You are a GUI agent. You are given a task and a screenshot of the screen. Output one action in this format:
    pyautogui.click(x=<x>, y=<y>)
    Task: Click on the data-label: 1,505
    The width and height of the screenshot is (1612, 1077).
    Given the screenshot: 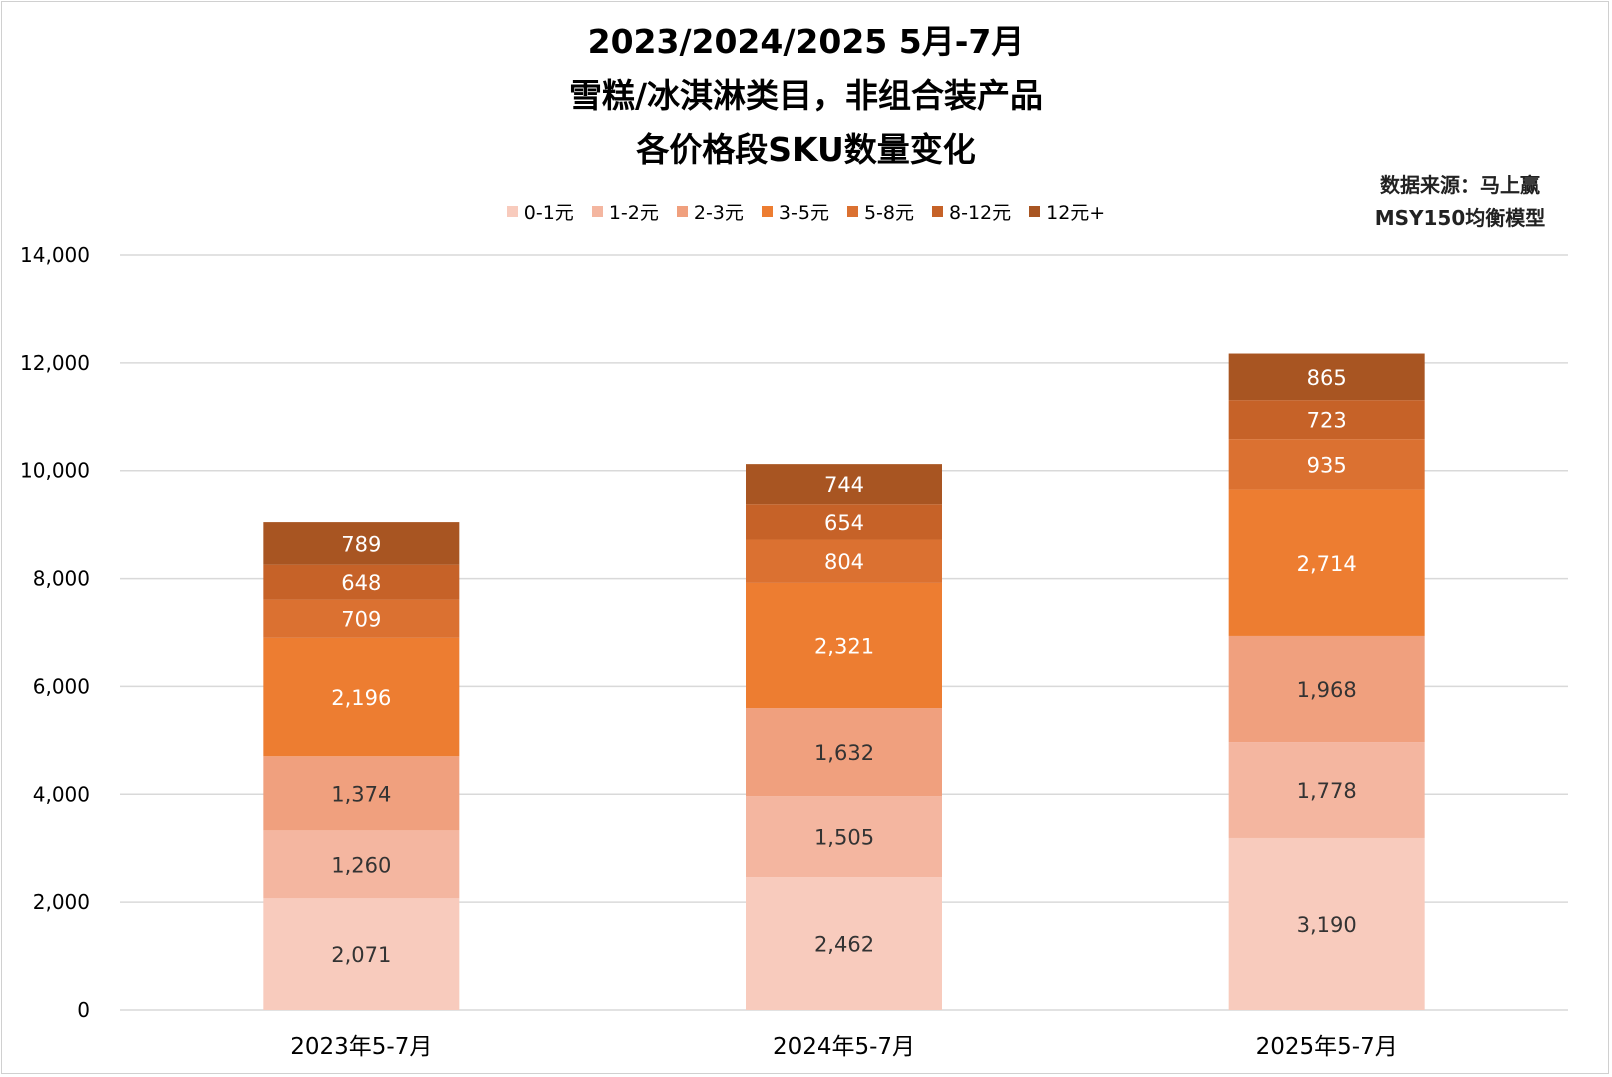 What is the action you would take?
    pyautogui.click(x=844, y=838)
    